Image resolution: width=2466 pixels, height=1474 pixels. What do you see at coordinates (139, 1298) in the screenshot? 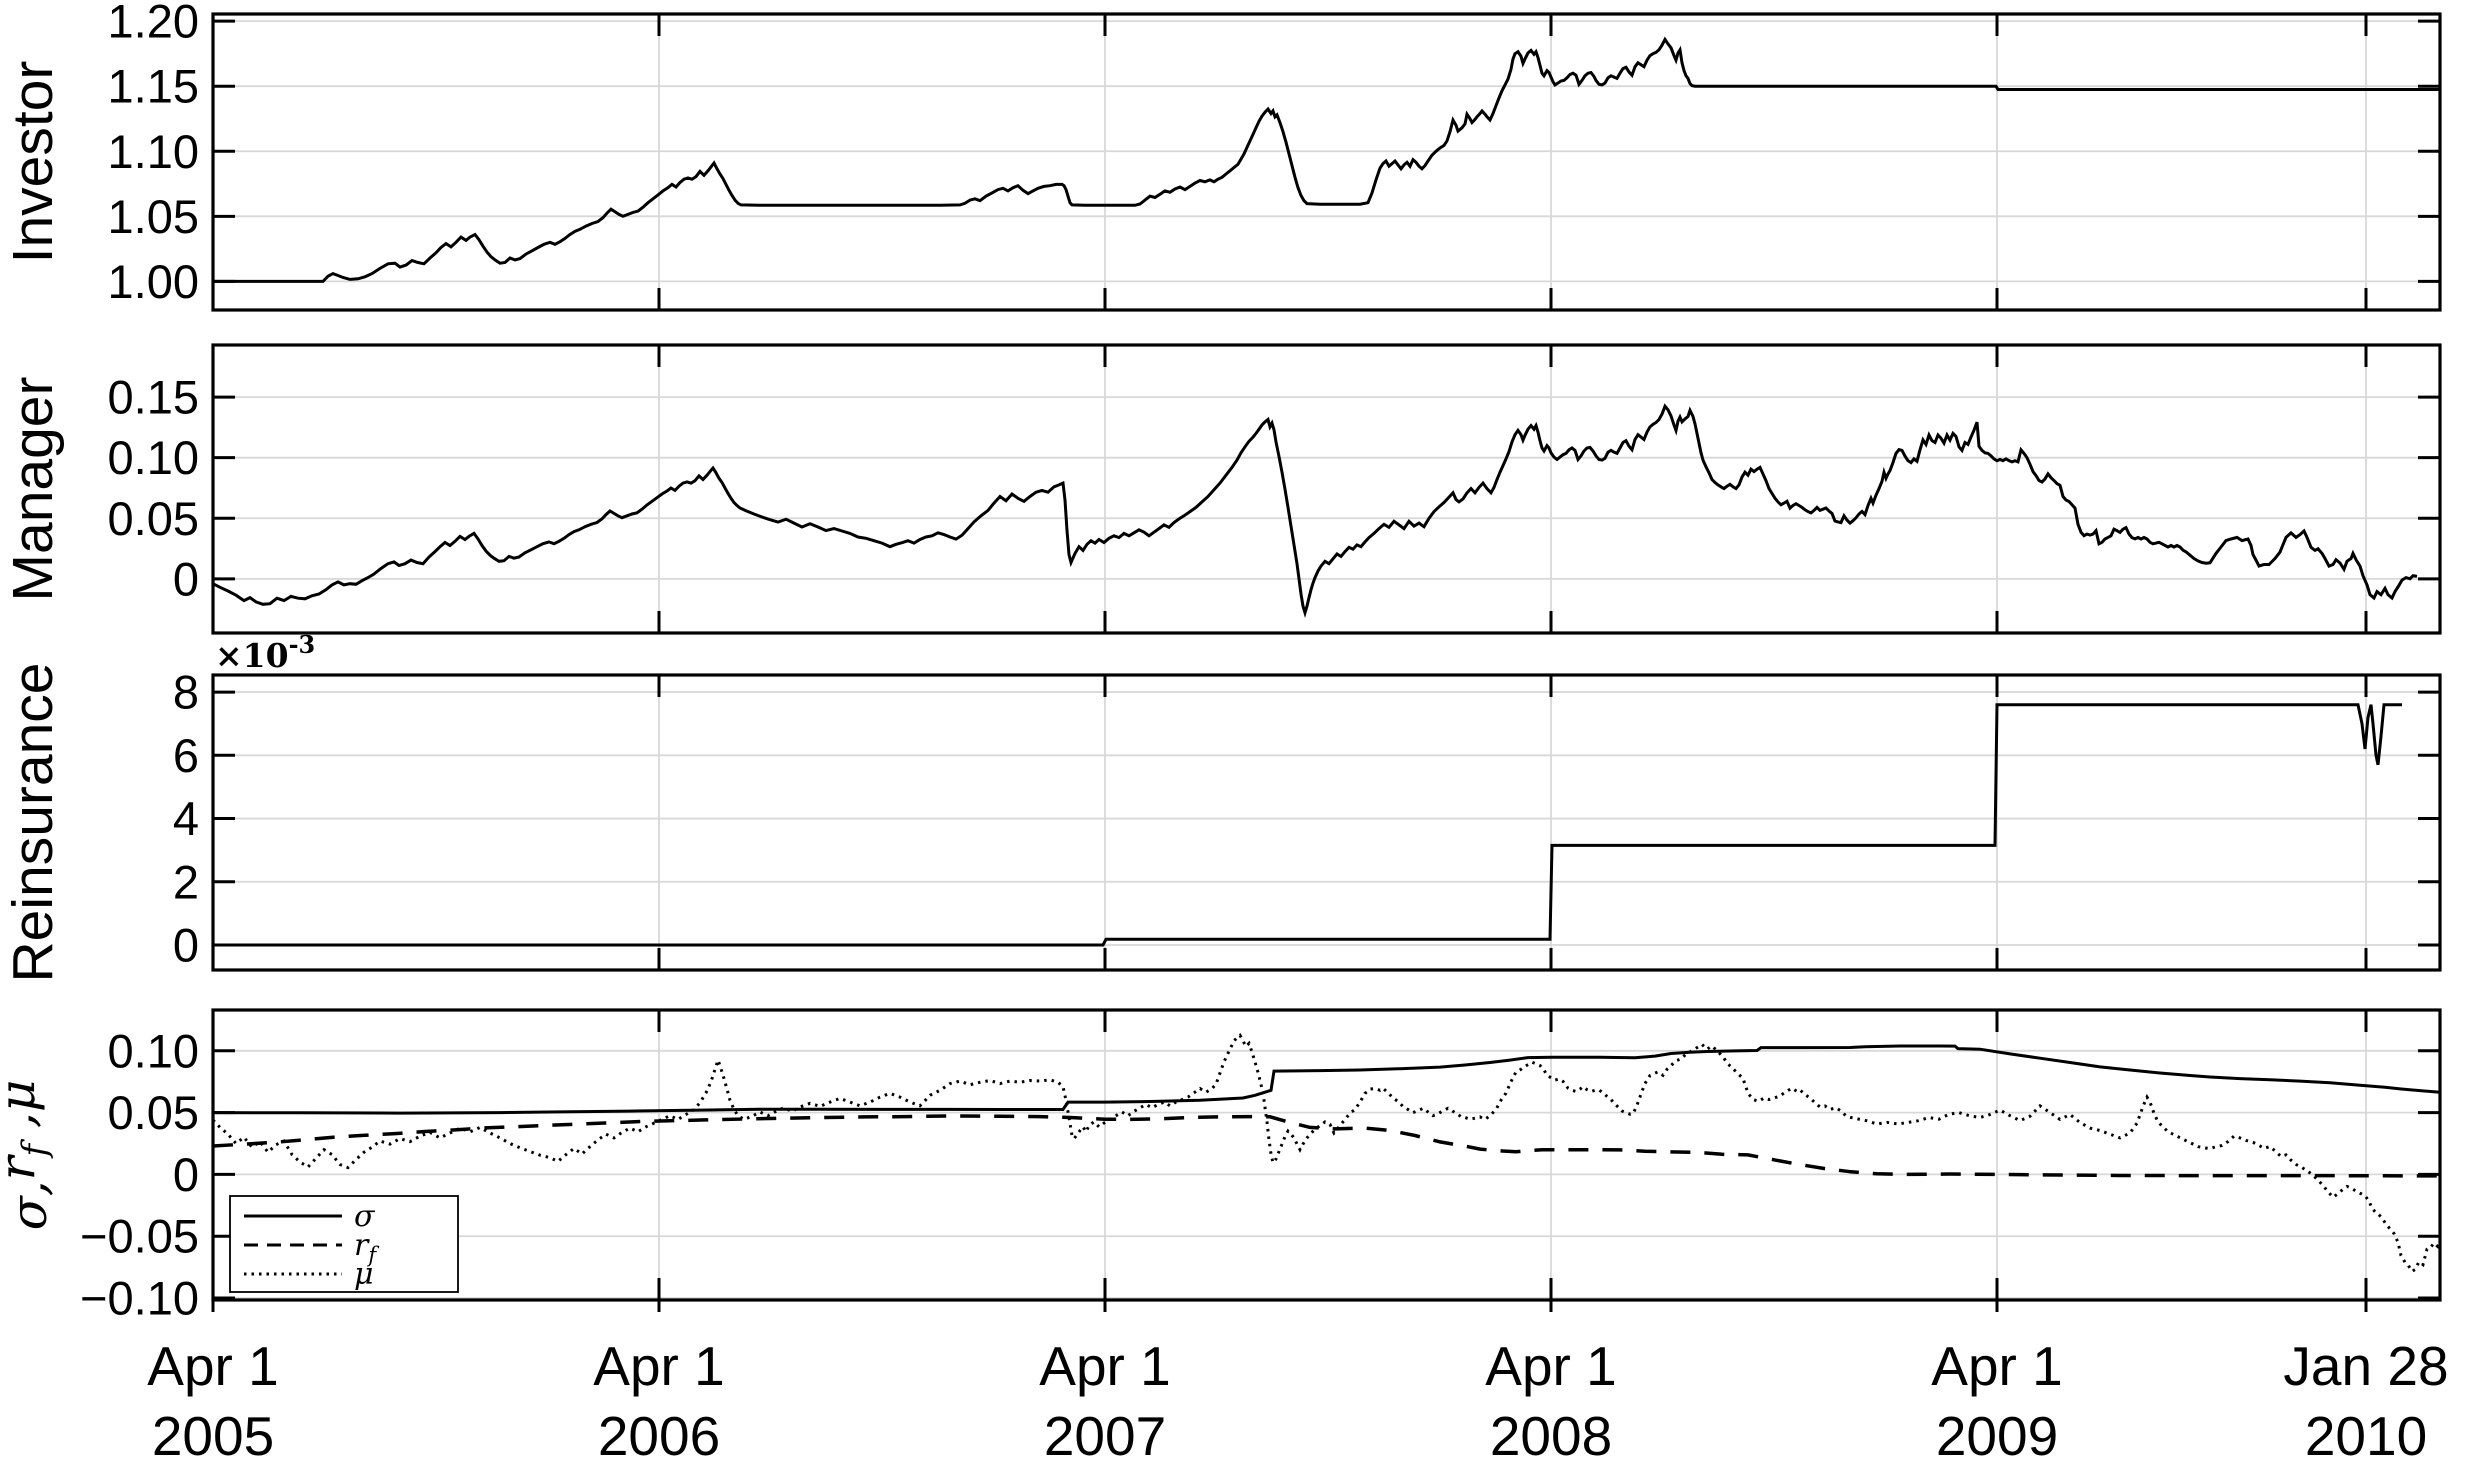
I see `y-tick-label: −0.10` at bounding box center [139, 1298].